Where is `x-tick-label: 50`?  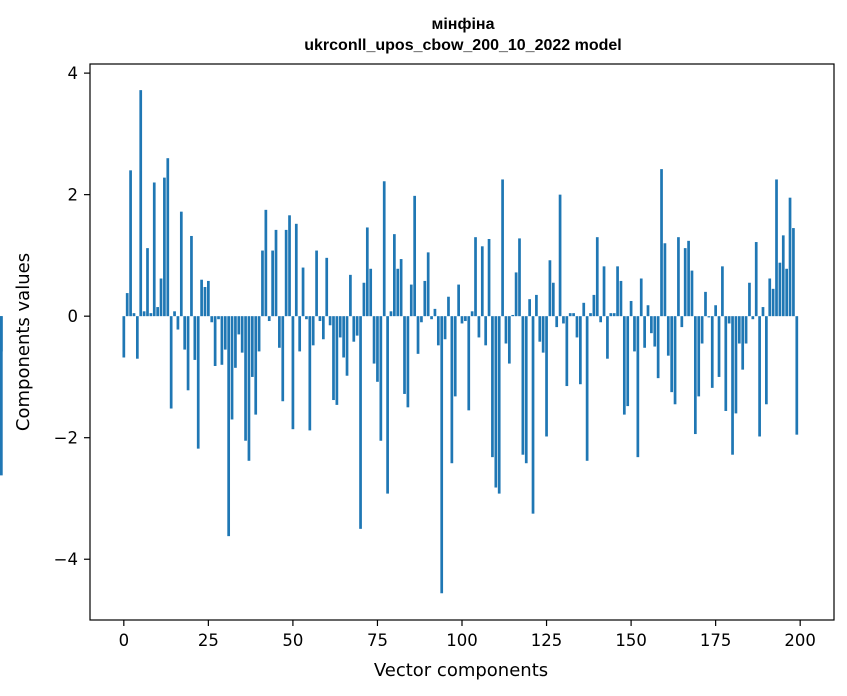
x-tick-label: 50 is located at coordinates (292, 640).